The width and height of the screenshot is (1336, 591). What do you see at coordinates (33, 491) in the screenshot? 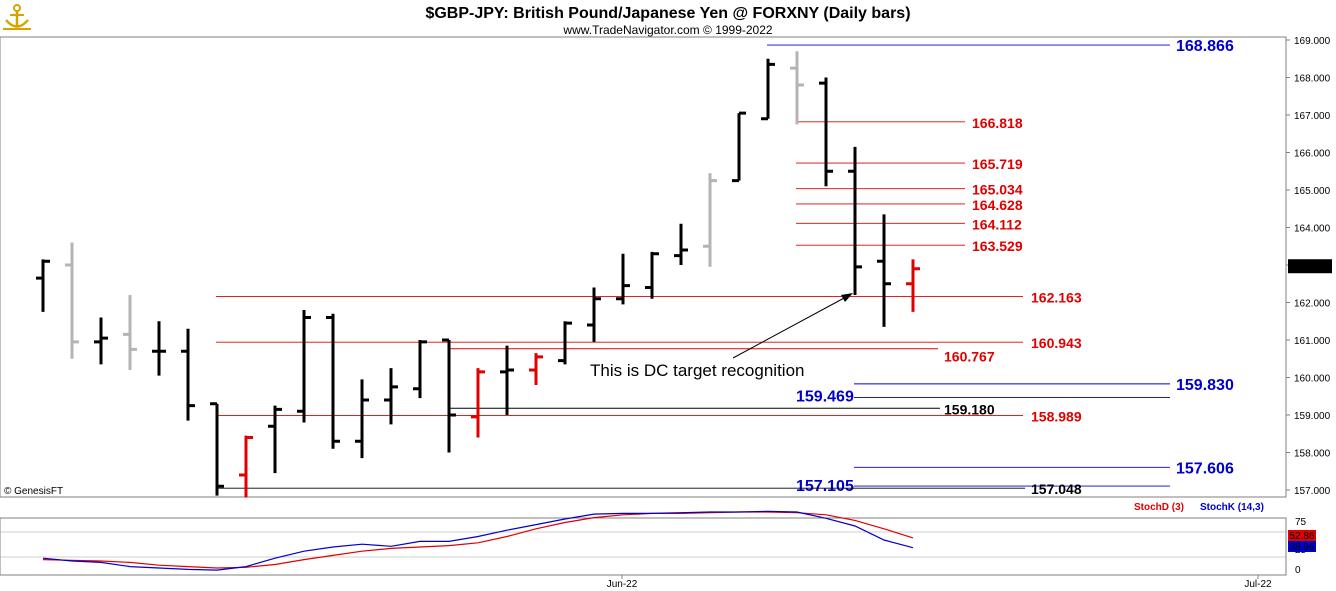
I see `genesis-watermark: © GenesisFT` at bounding box center [33, 491].